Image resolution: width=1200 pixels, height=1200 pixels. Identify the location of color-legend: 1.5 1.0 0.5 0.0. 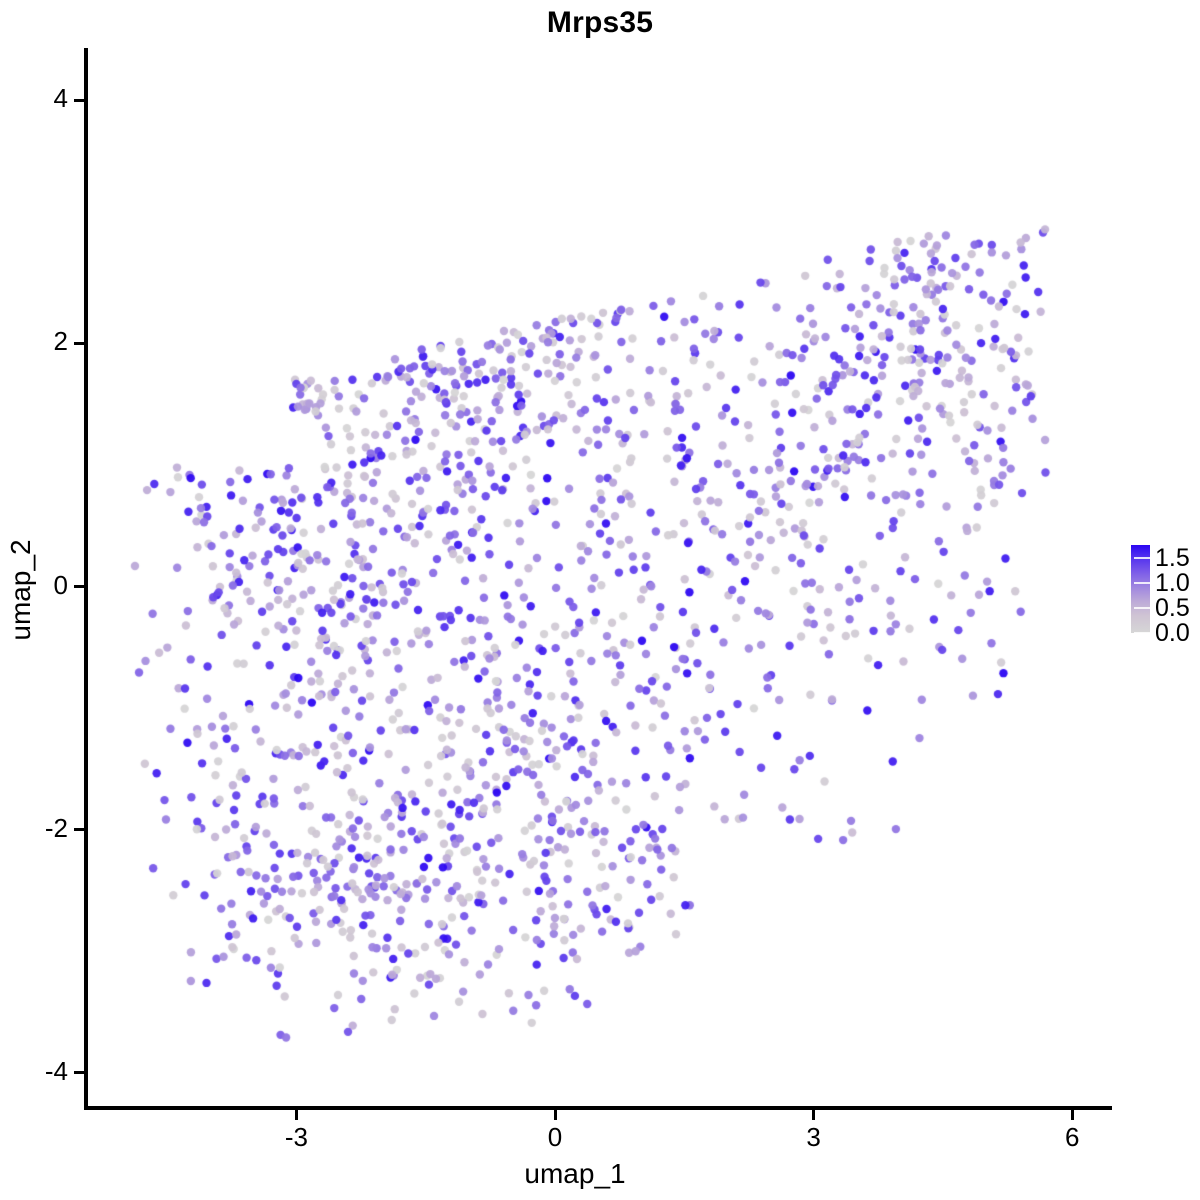
(1164, 593).